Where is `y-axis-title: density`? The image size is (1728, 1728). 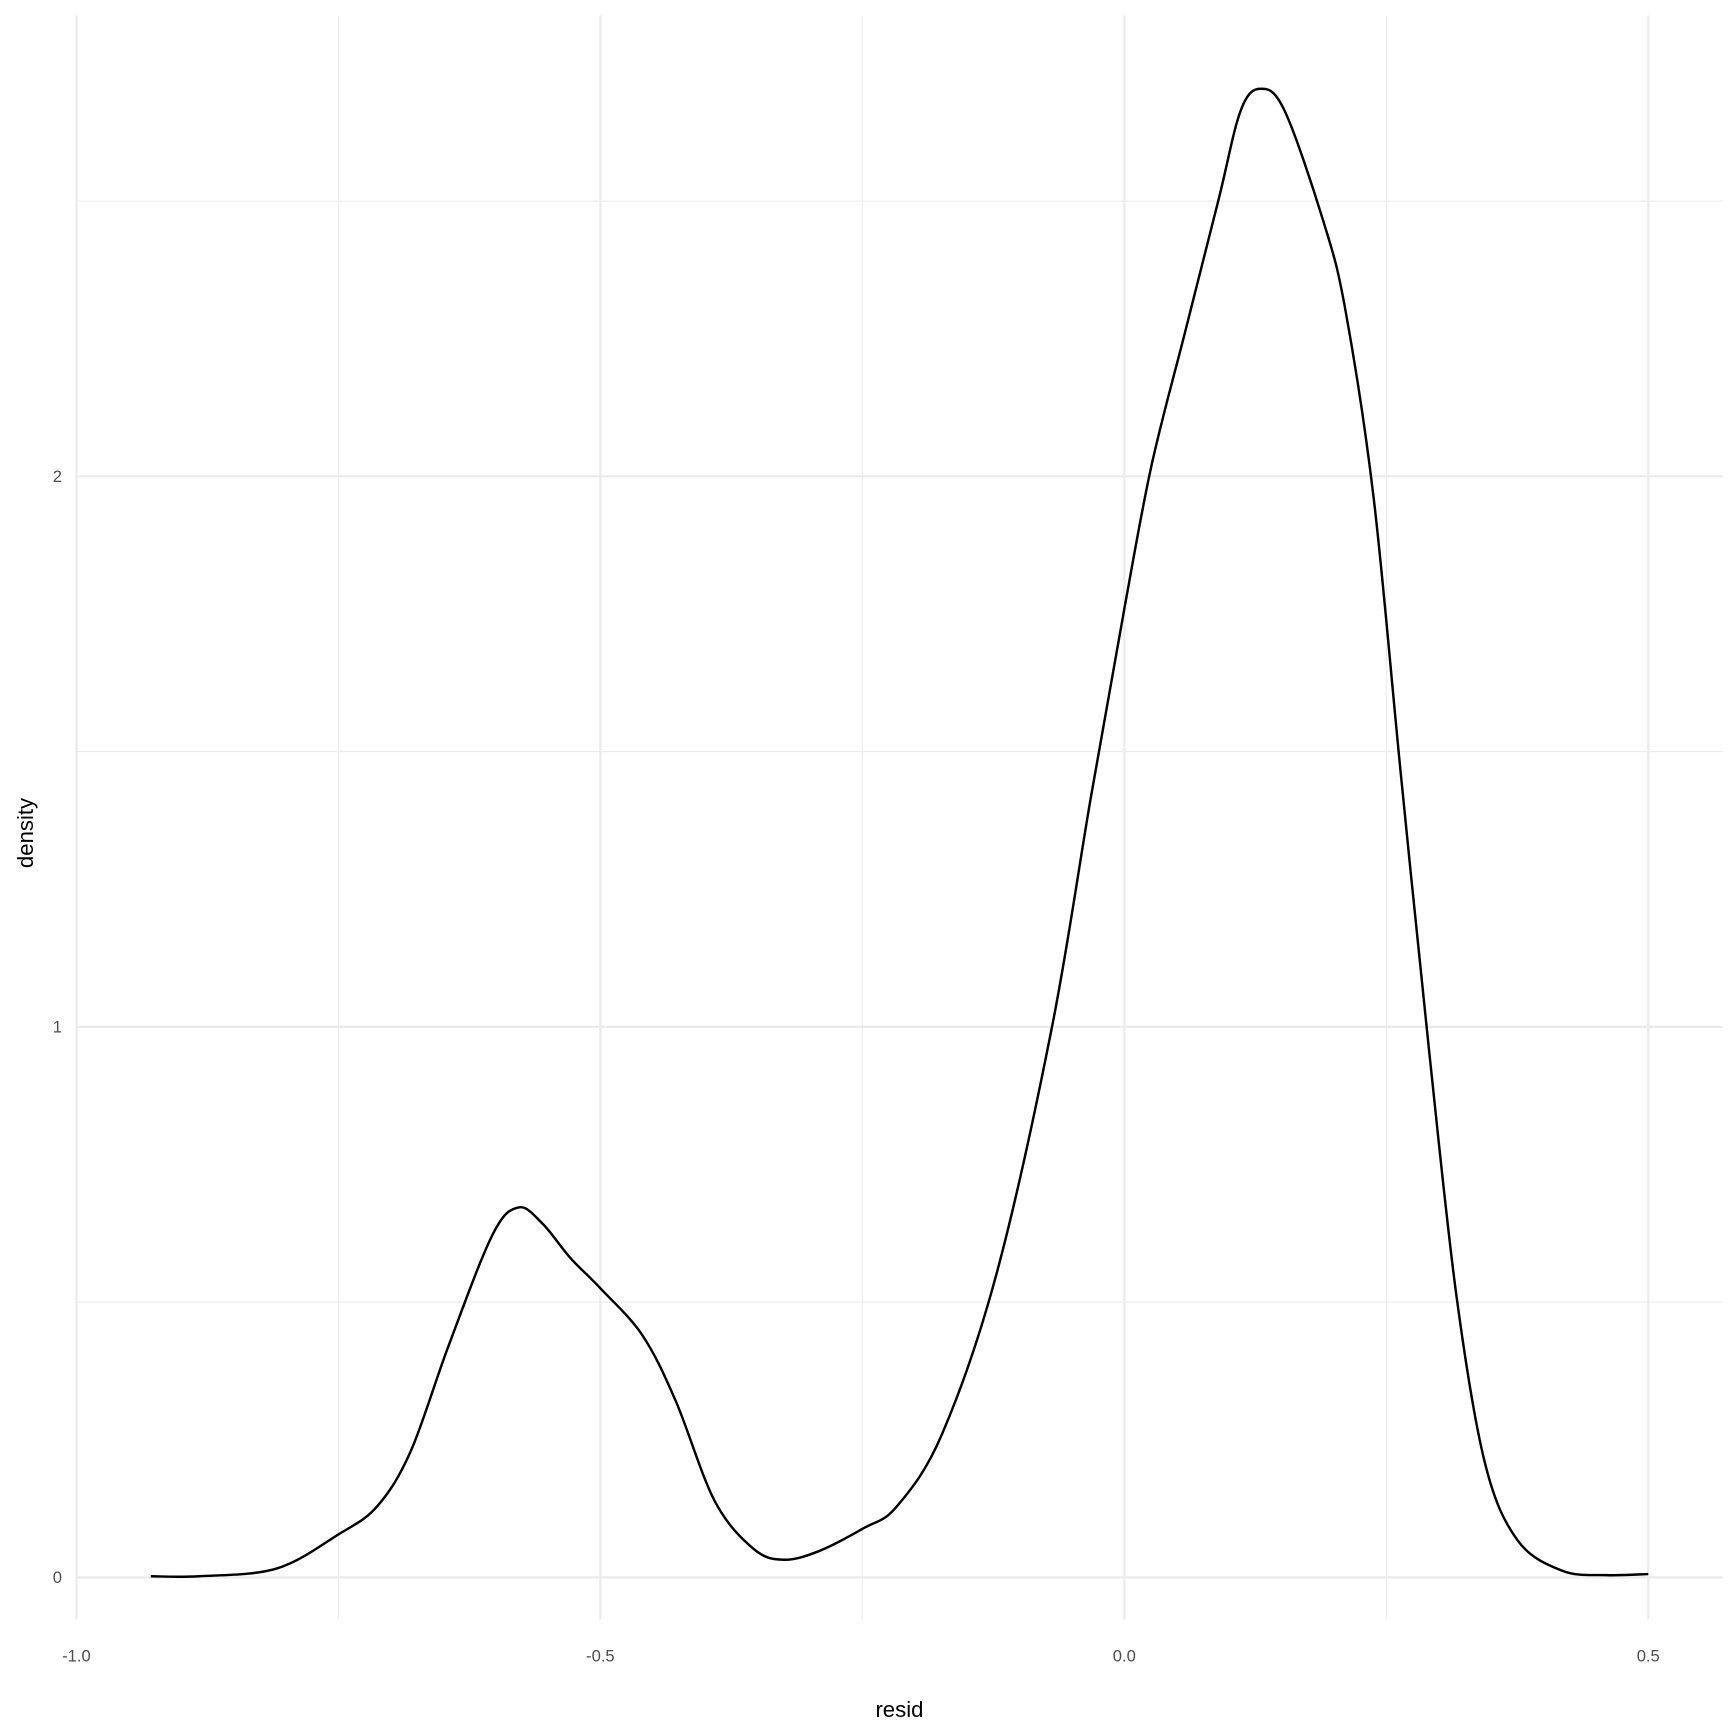
y-axis-title: density is located at coordinates (25, 832).